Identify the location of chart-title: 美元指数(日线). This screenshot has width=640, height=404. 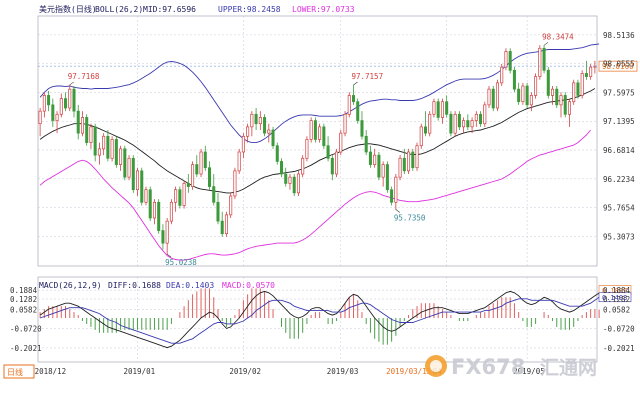
(68, 9).